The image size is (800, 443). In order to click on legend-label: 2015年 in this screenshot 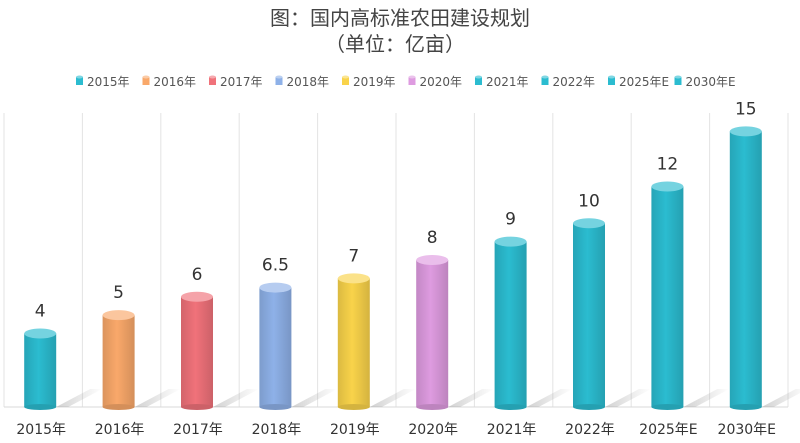, I will do `click(108, 82)`.